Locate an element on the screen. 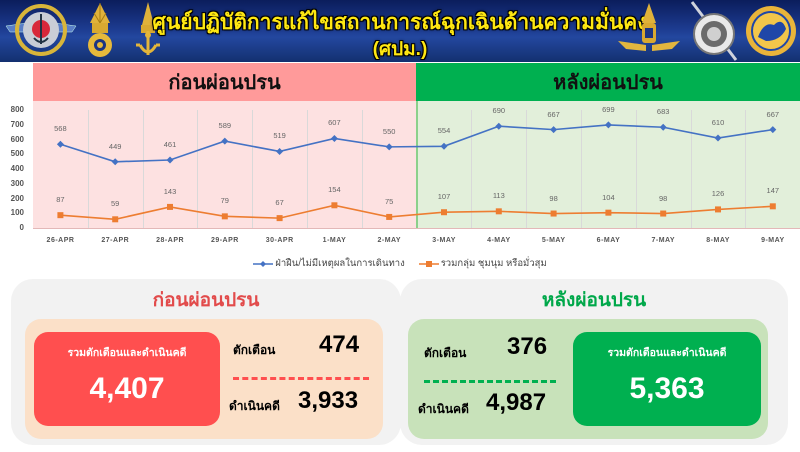  data-point-label: 75 is located at coordinates (389, 201).